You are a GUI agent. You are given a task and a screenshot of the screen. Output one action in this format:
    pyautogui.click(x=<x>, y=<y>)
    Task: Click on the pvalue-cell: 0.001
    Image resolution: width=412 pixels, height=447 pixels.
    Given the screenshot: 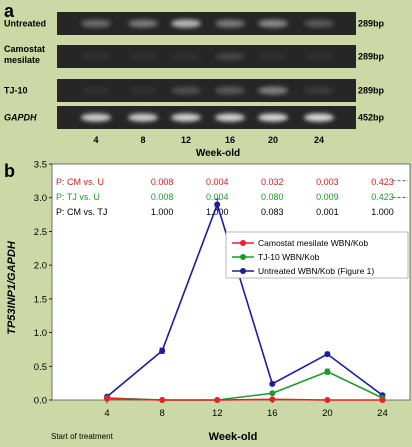 What is the action you would take?
    pyautogui.click(x=327, y=212)
    